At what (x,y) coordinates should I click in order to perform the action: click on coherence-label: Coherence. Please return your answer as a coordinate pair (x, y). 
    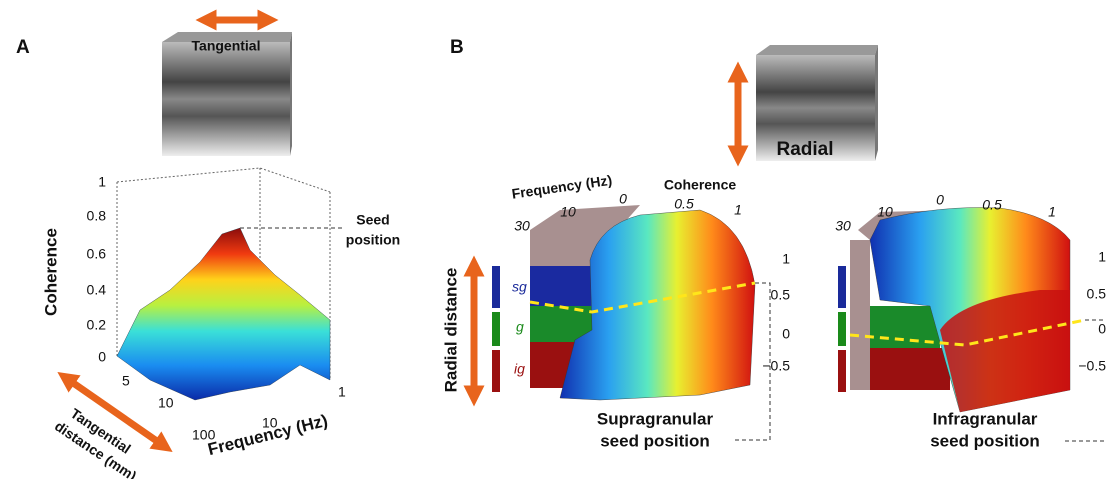
    Looking at the image, I should click on (700, 185).